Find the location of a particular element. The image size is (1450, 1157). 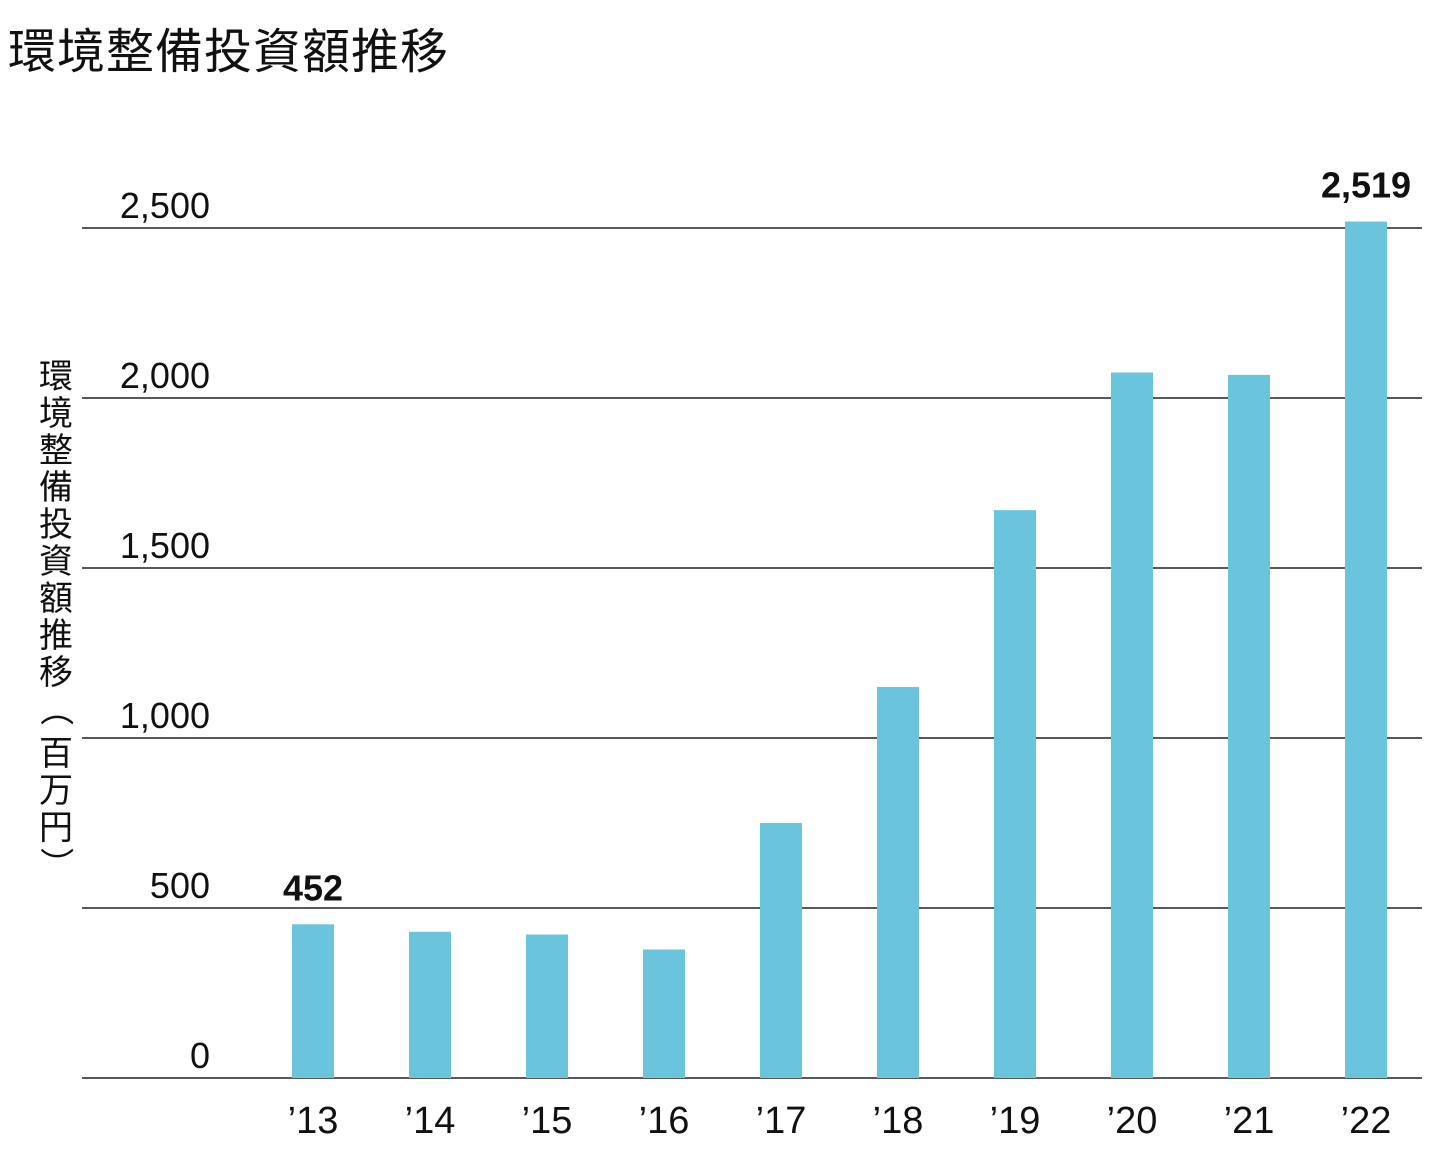

y-tick-label: 0 is located at coordinates (200, 1055).